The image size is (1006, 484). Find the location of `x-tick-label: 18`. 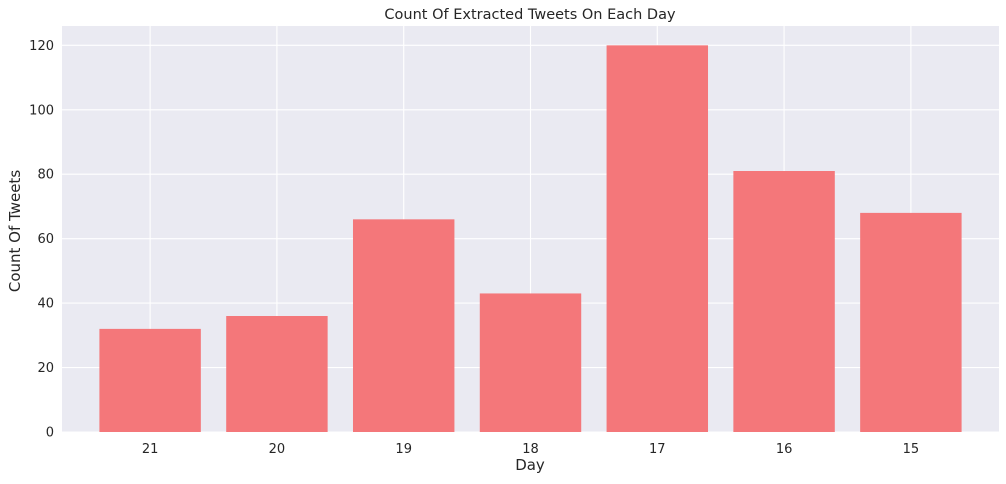

x-tick-label: 18 is located at coordinates (530, 449).